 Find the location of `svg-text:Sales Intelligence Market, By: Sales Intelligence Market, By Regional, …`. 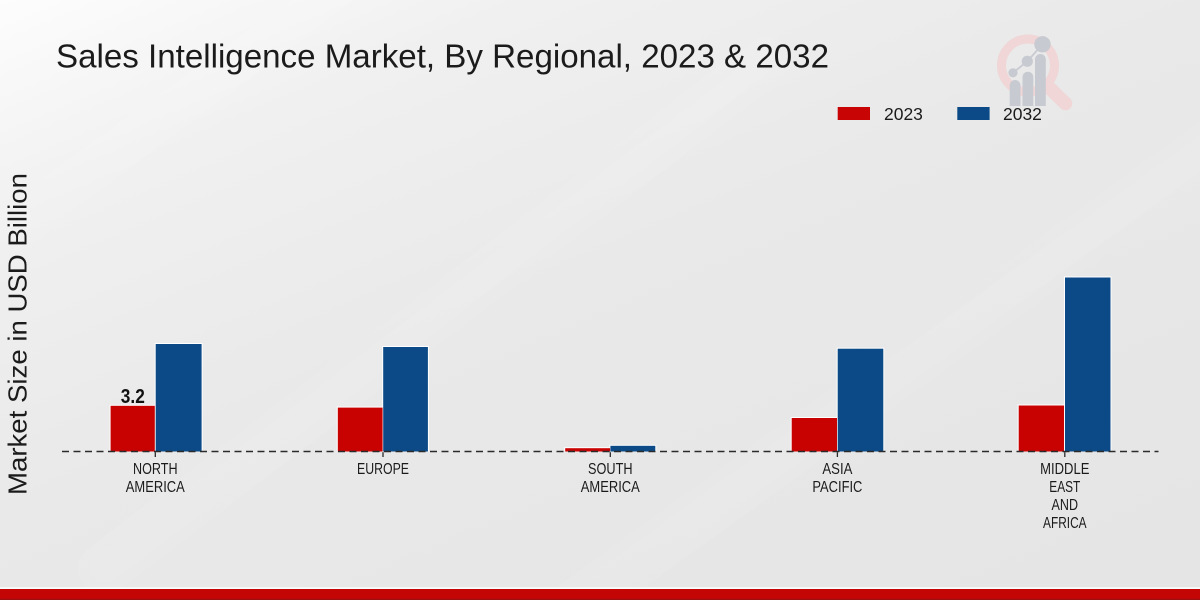

svg-text:Sales Intelligence Market, By: Sales Intelligence Market, By Regional, … is located at coordinates (442, 56).